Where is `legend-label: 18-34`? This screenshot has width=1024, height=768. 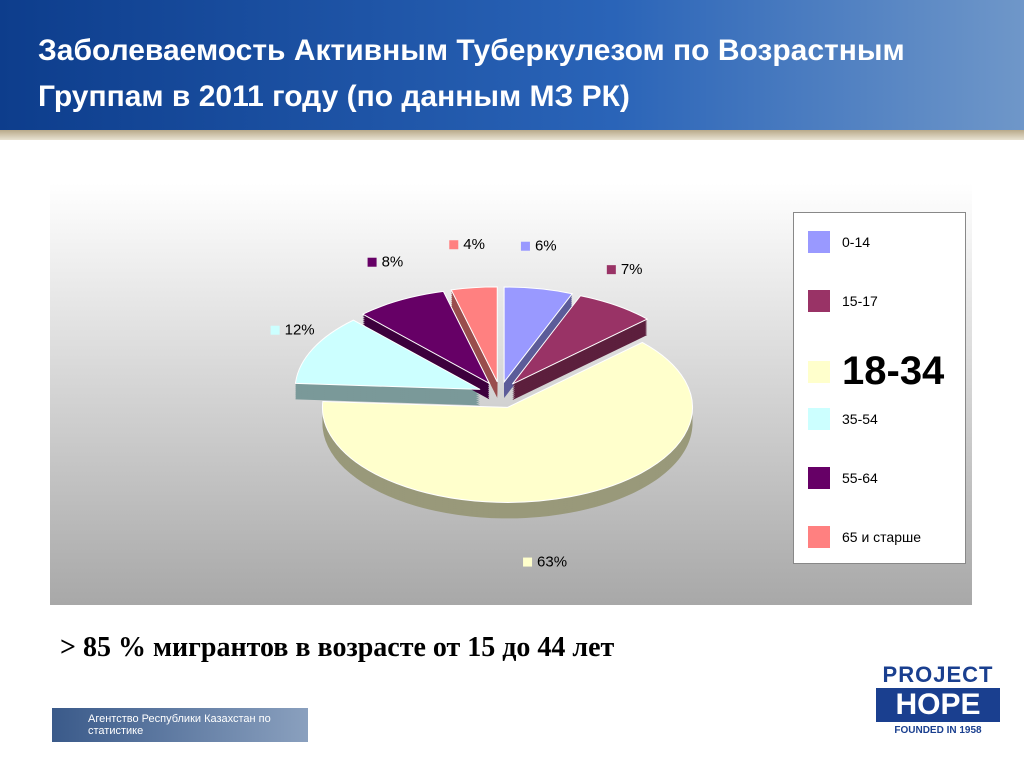
legend-label: 18-34 is located at coordinates (893, 371).